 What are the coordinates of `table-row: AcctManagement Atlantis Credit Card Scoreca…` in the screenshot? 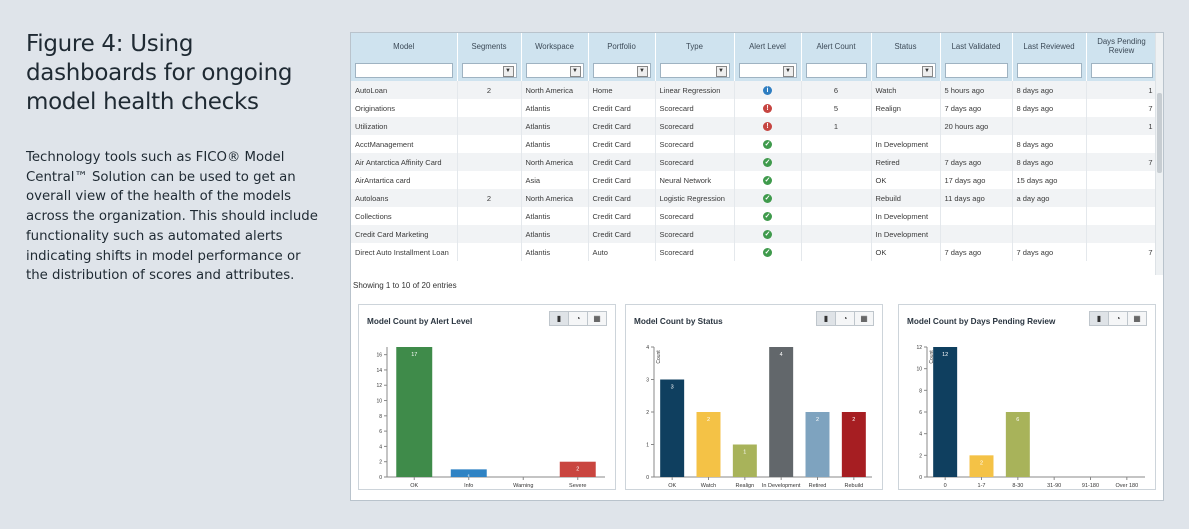 It's located at (754, 144).